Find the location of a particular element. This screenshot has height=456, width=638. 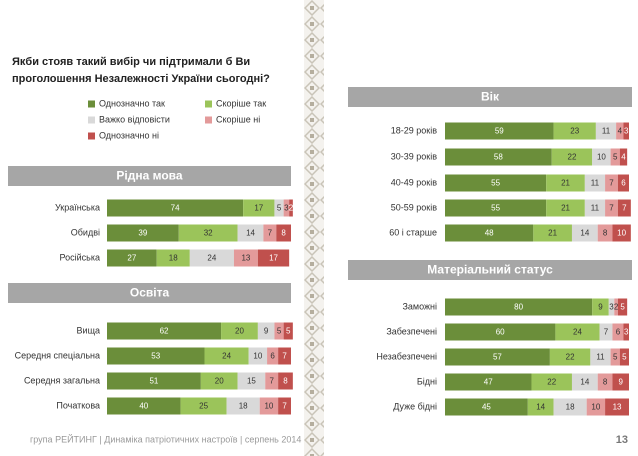

category-label: 50-59 років is located at coordinates (414, 207).